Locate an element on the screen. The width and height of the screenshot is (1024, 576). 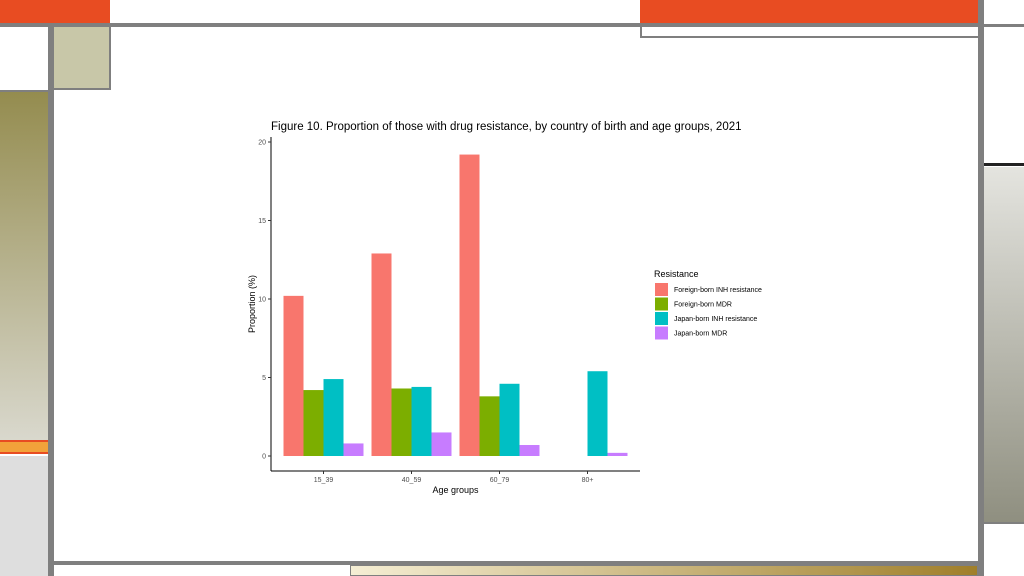
decorative-strip-left is located at coordinates (24, 265).